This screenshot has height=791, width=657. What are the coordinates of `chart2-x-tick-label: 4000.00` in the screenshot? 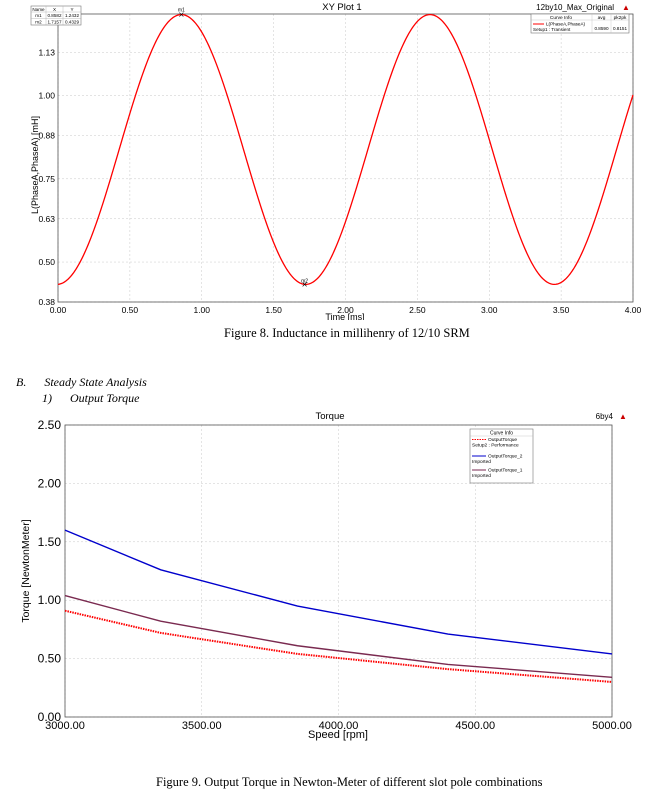 It's located at (339, 726).